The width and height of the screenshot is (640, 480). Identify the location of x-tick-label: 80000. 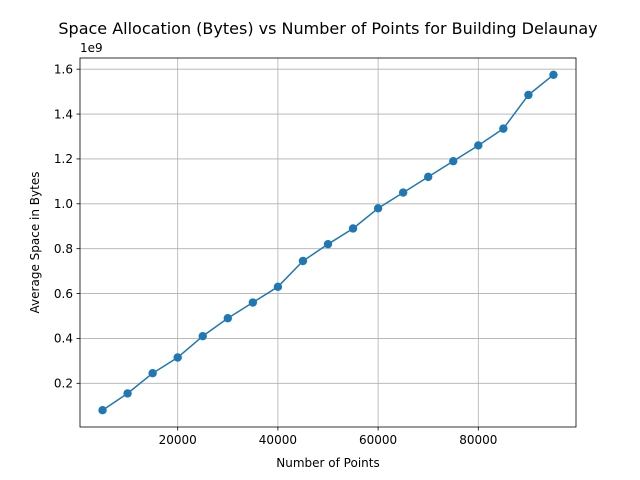
(478, 440).